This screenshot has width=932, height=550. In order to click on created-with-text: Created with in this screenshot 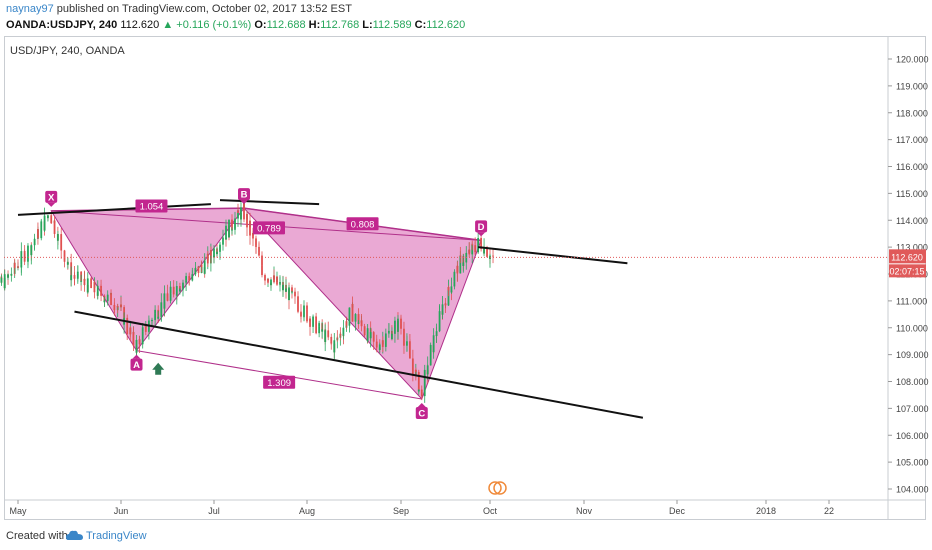, I will do `click(37, 536)`.